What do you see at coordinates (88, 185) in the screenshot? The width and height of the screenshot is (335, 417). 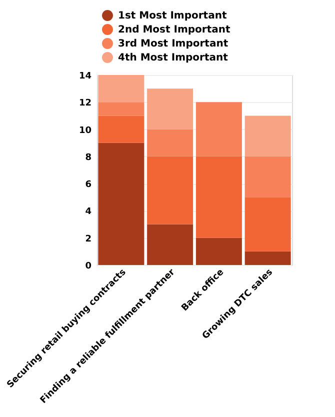 I see `y-tick-label: 6` at bounding box center [88, 185].